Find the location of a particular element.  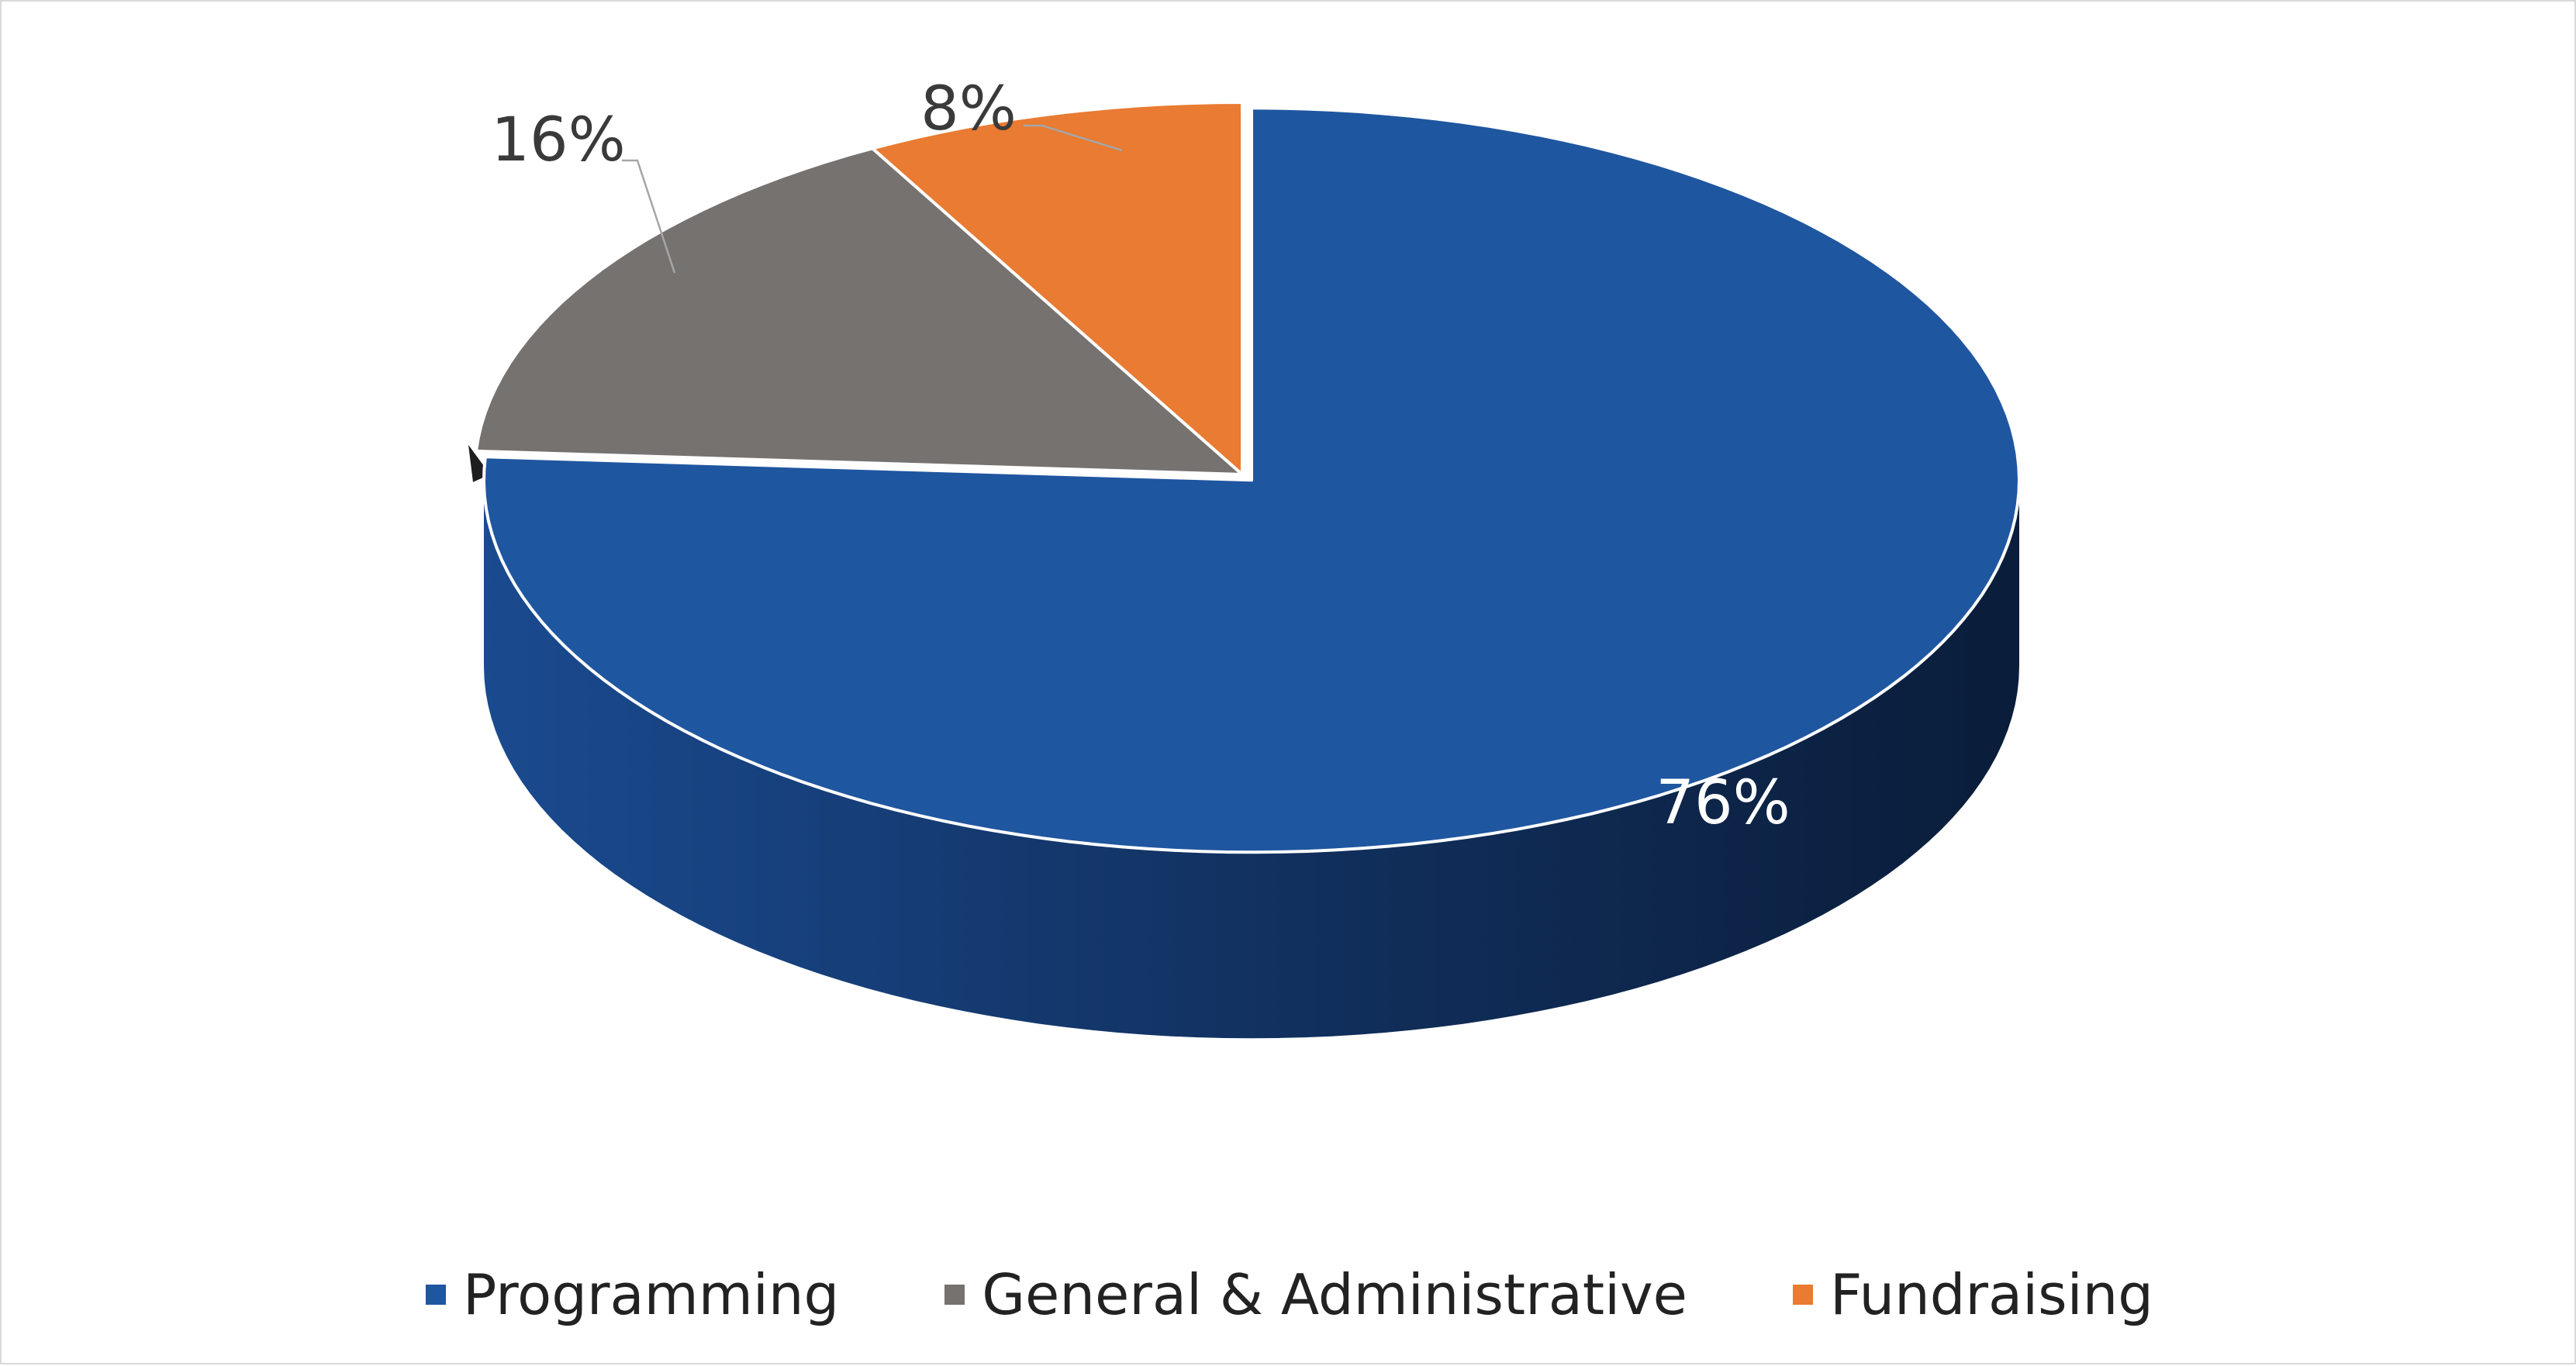

data-label-fundraising: 8% is located at coordinates (969, 109).